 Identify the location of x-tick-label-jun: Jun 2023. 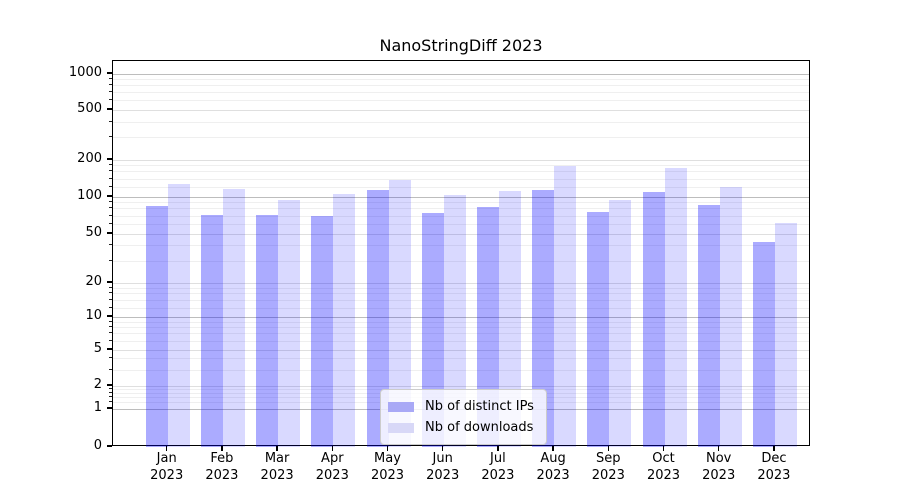
(443, 467).